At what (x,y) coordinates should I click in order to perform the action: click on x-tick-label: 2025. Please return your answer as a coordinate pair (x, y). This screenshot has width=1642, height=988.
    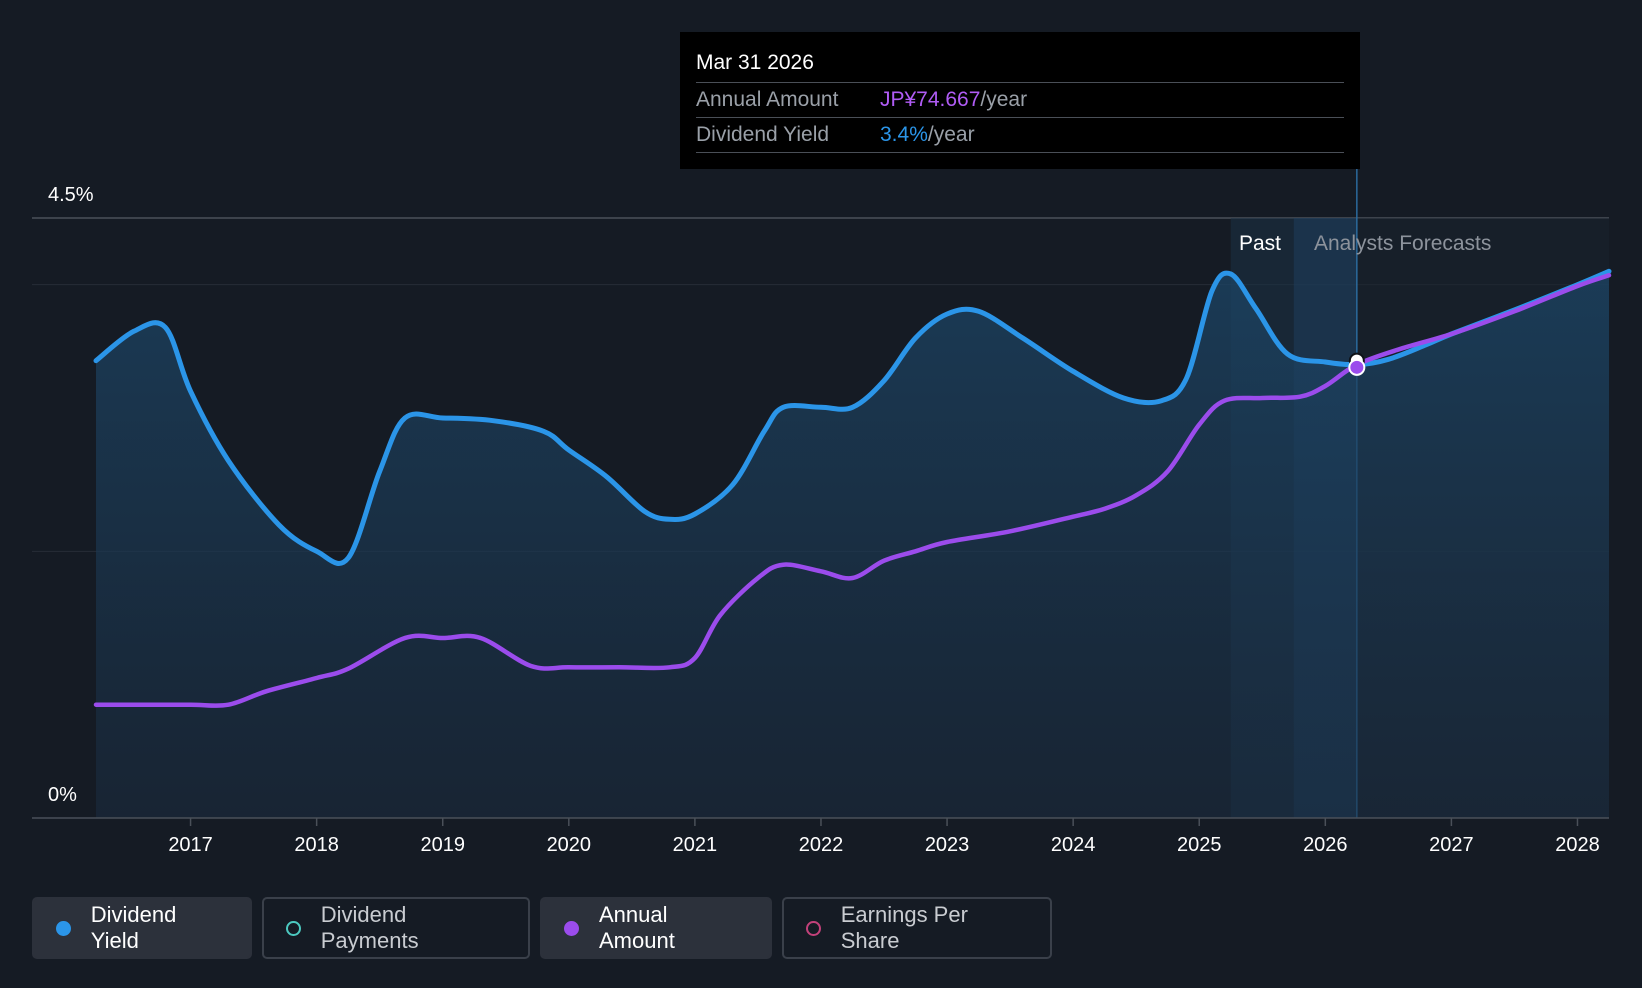
    Looking at the image, I should click on (1199, 845).